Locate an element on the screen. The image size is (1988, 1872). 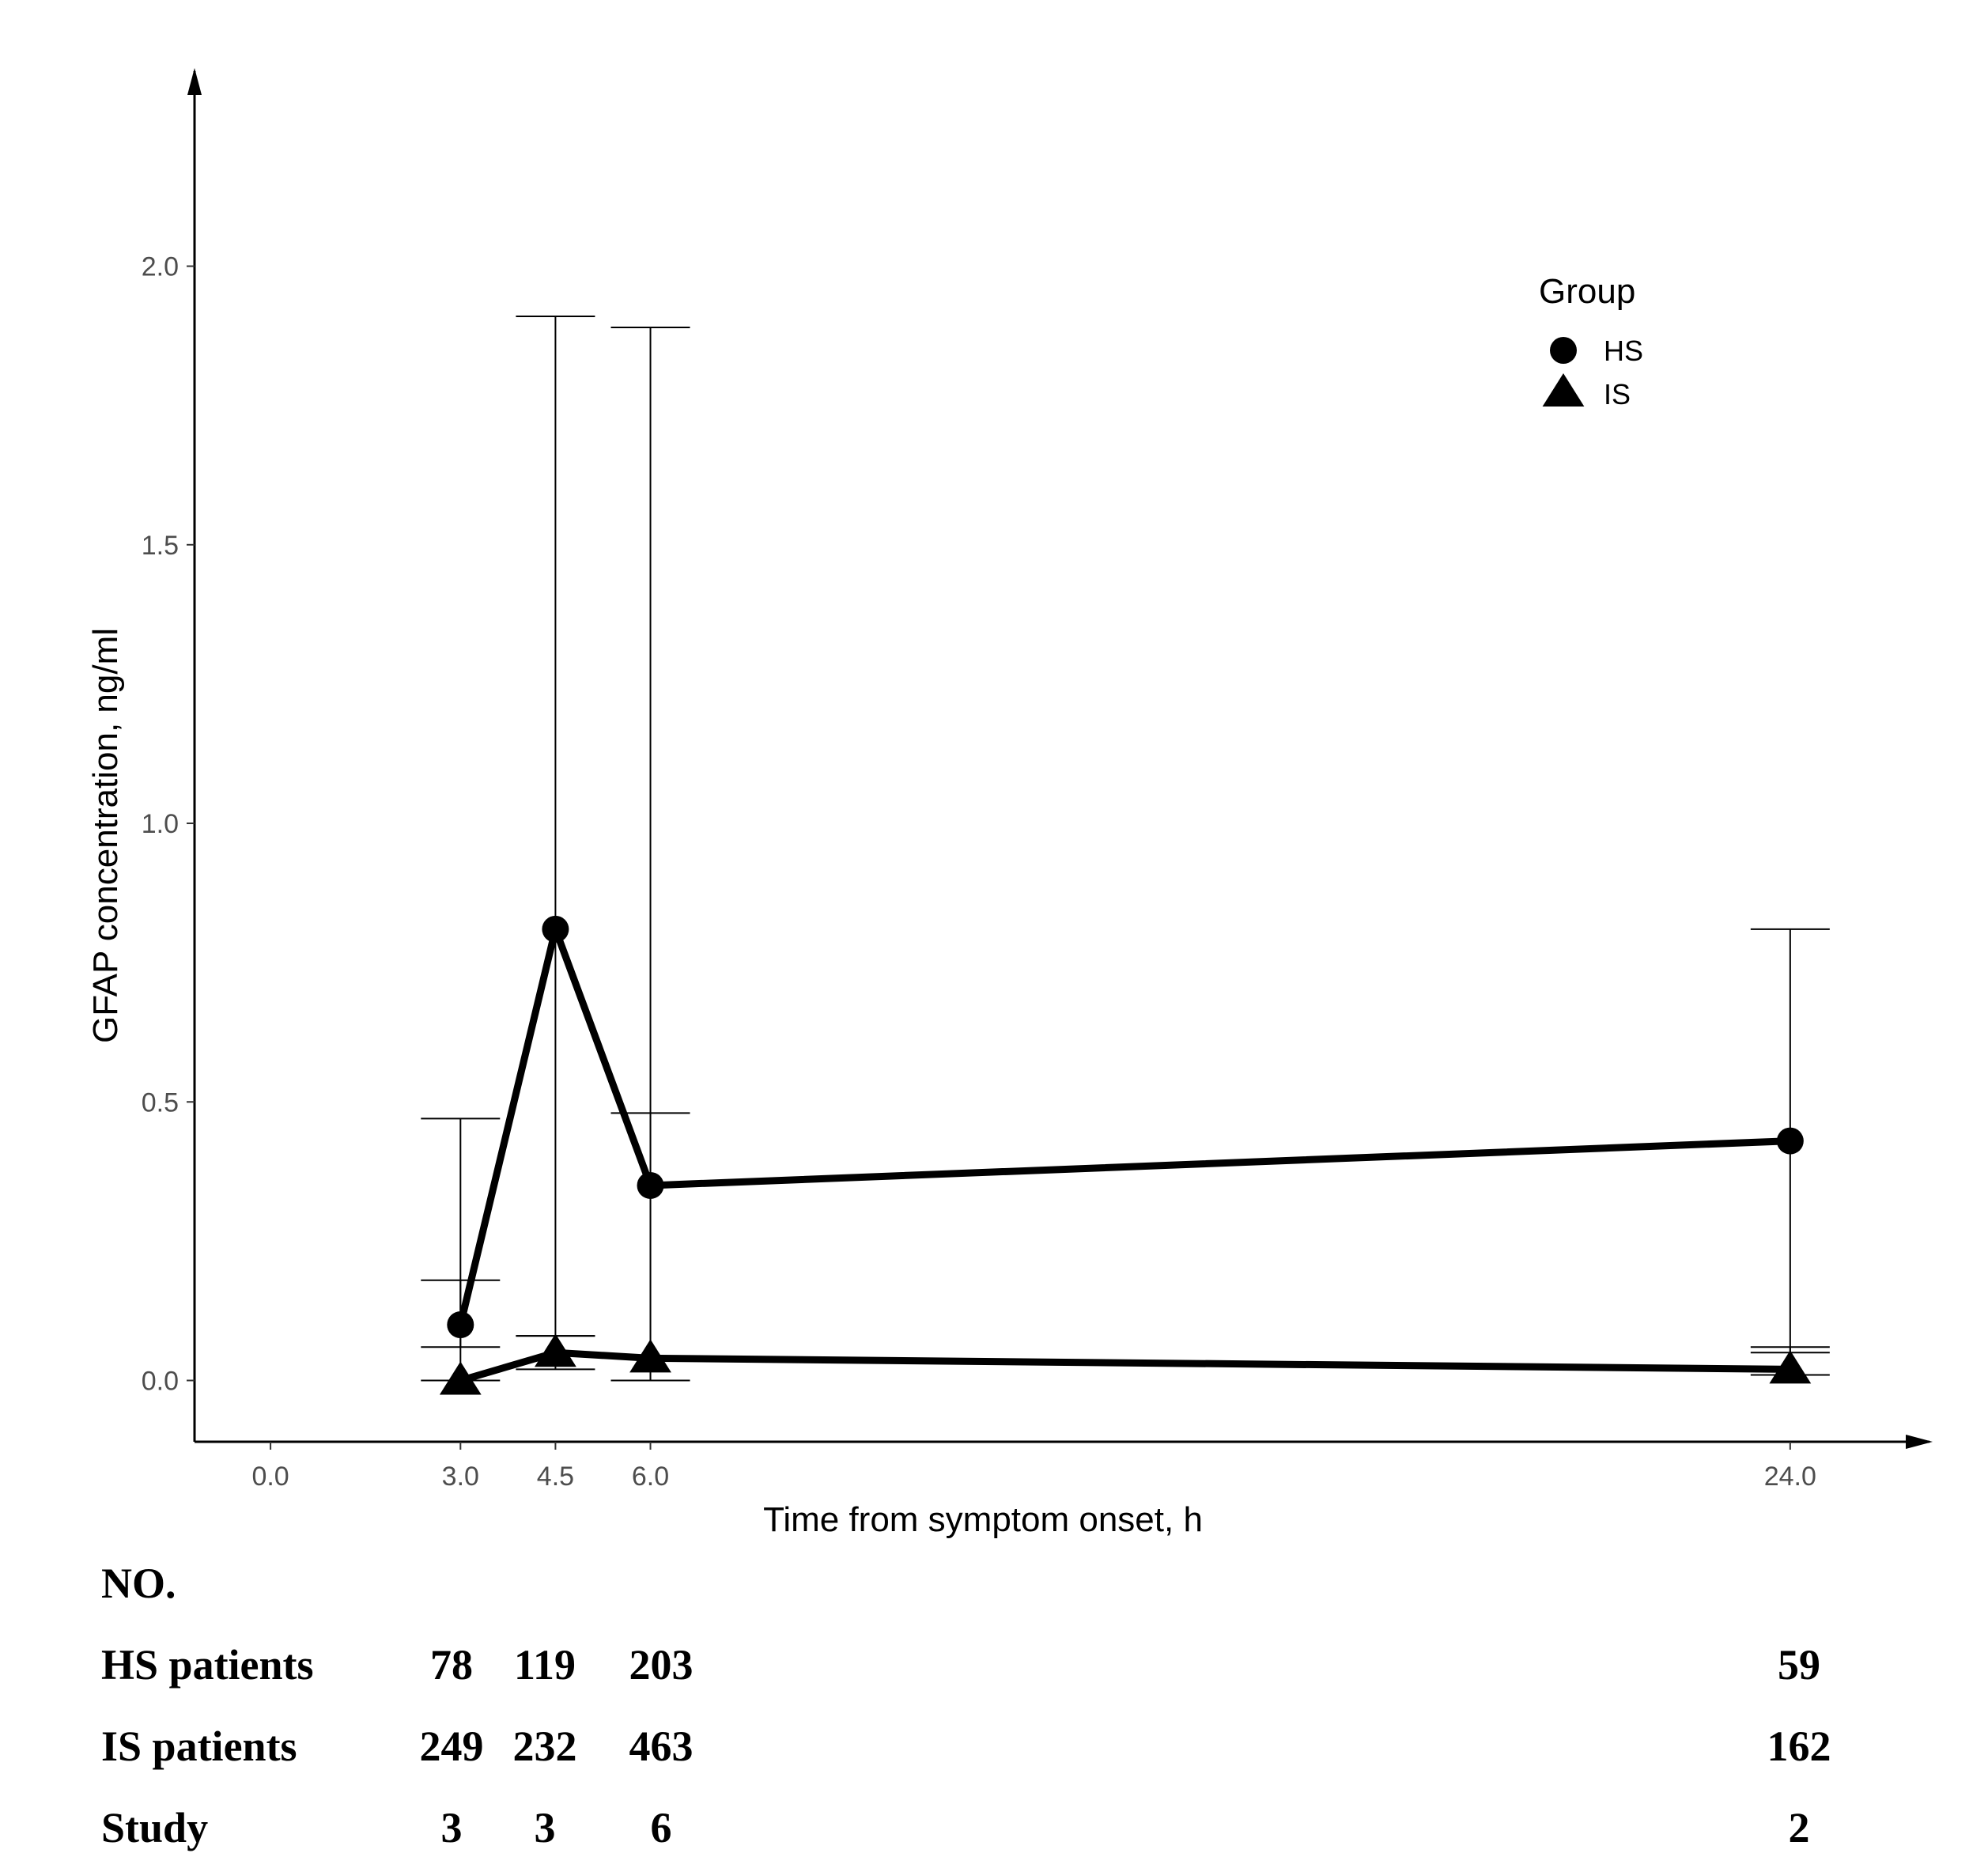
x-tick-label: 0.0 is located at coordinates (270, 1477).